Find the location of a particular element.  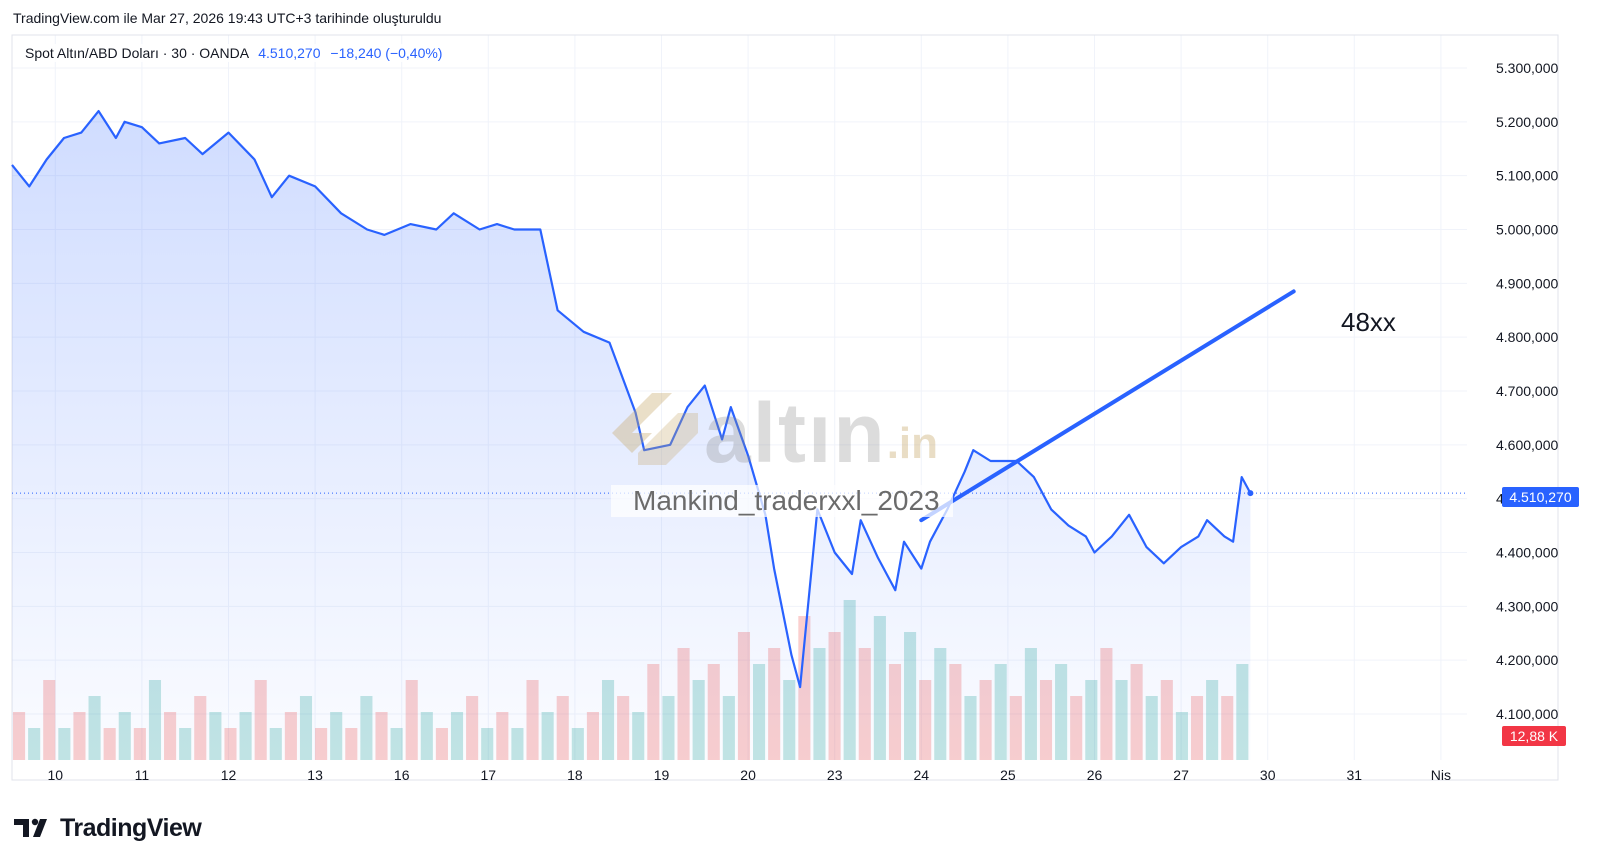

y-tick-label: 4.600,000 is located at coordinates (1527, 445).